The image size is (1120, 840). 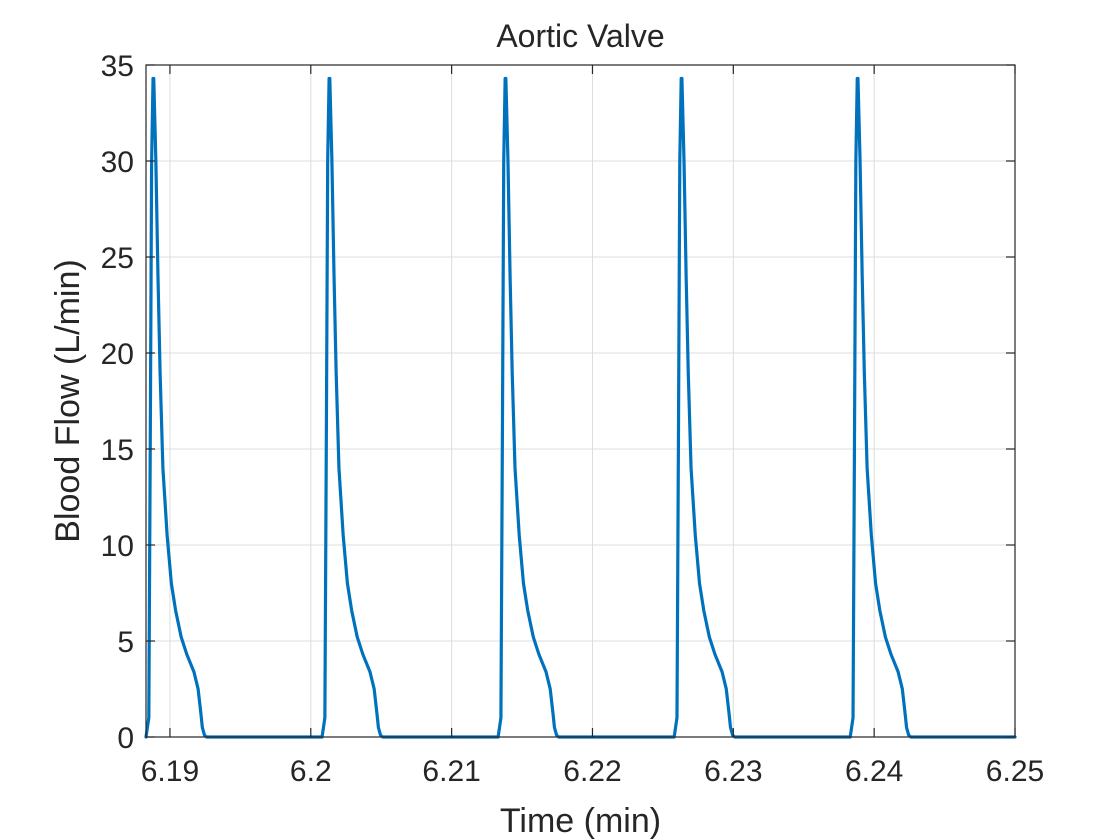 What do you see at coordinates (117, 546) in the screenshot?
I see `y-tick-label: 10` at bounding box center [117, 546].